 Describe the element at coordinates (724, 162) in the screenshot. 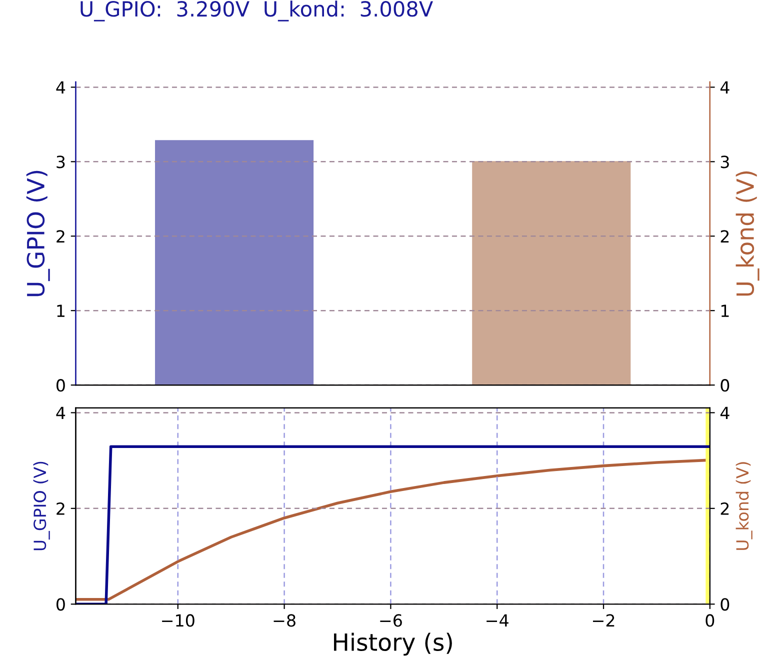

I see `y2-tick-label: 3` at that location.